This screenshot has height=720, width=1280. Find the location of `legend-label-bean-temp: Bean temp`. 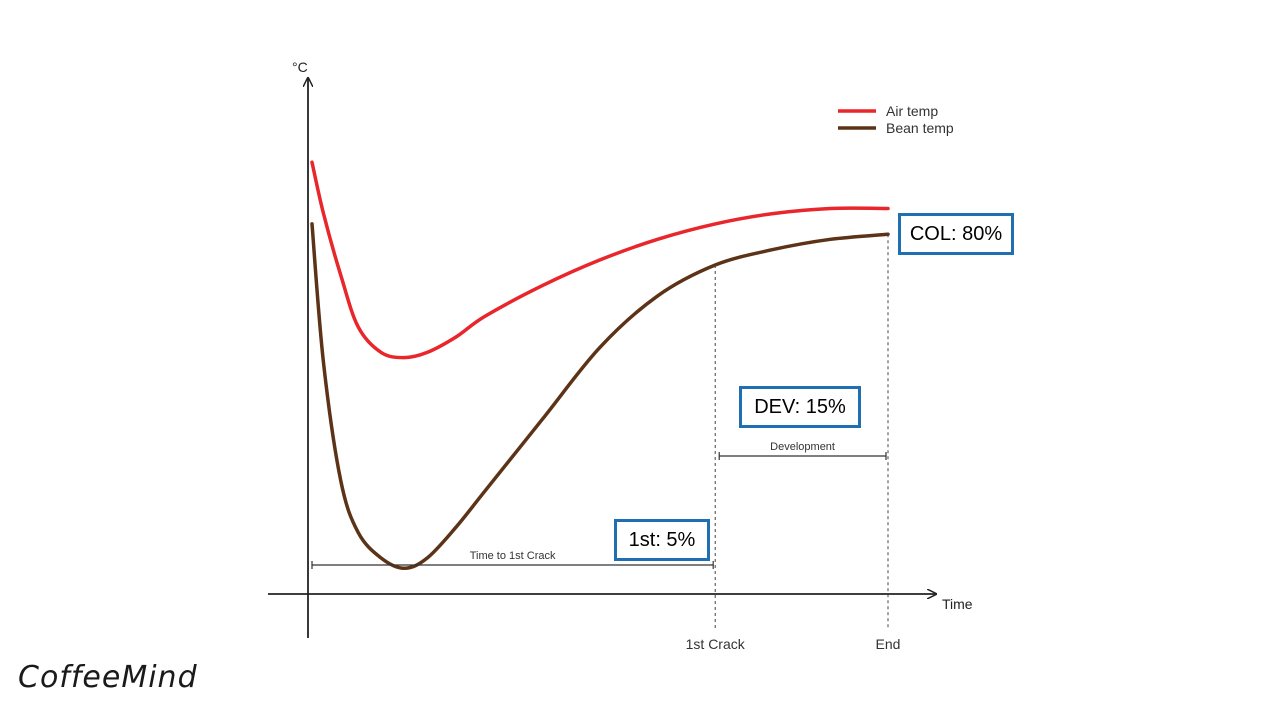

legend-label-bean-temp: Bean temp is located at coordinates (920, 128).